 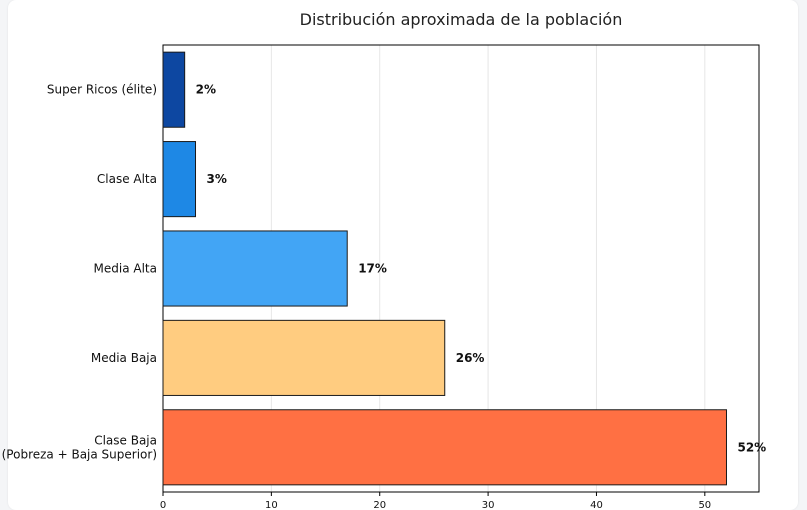 What do you see at coordinates (488, 505) in the screenshot?
I see `x-tick-label: 30` at bounding box center [488, 505].